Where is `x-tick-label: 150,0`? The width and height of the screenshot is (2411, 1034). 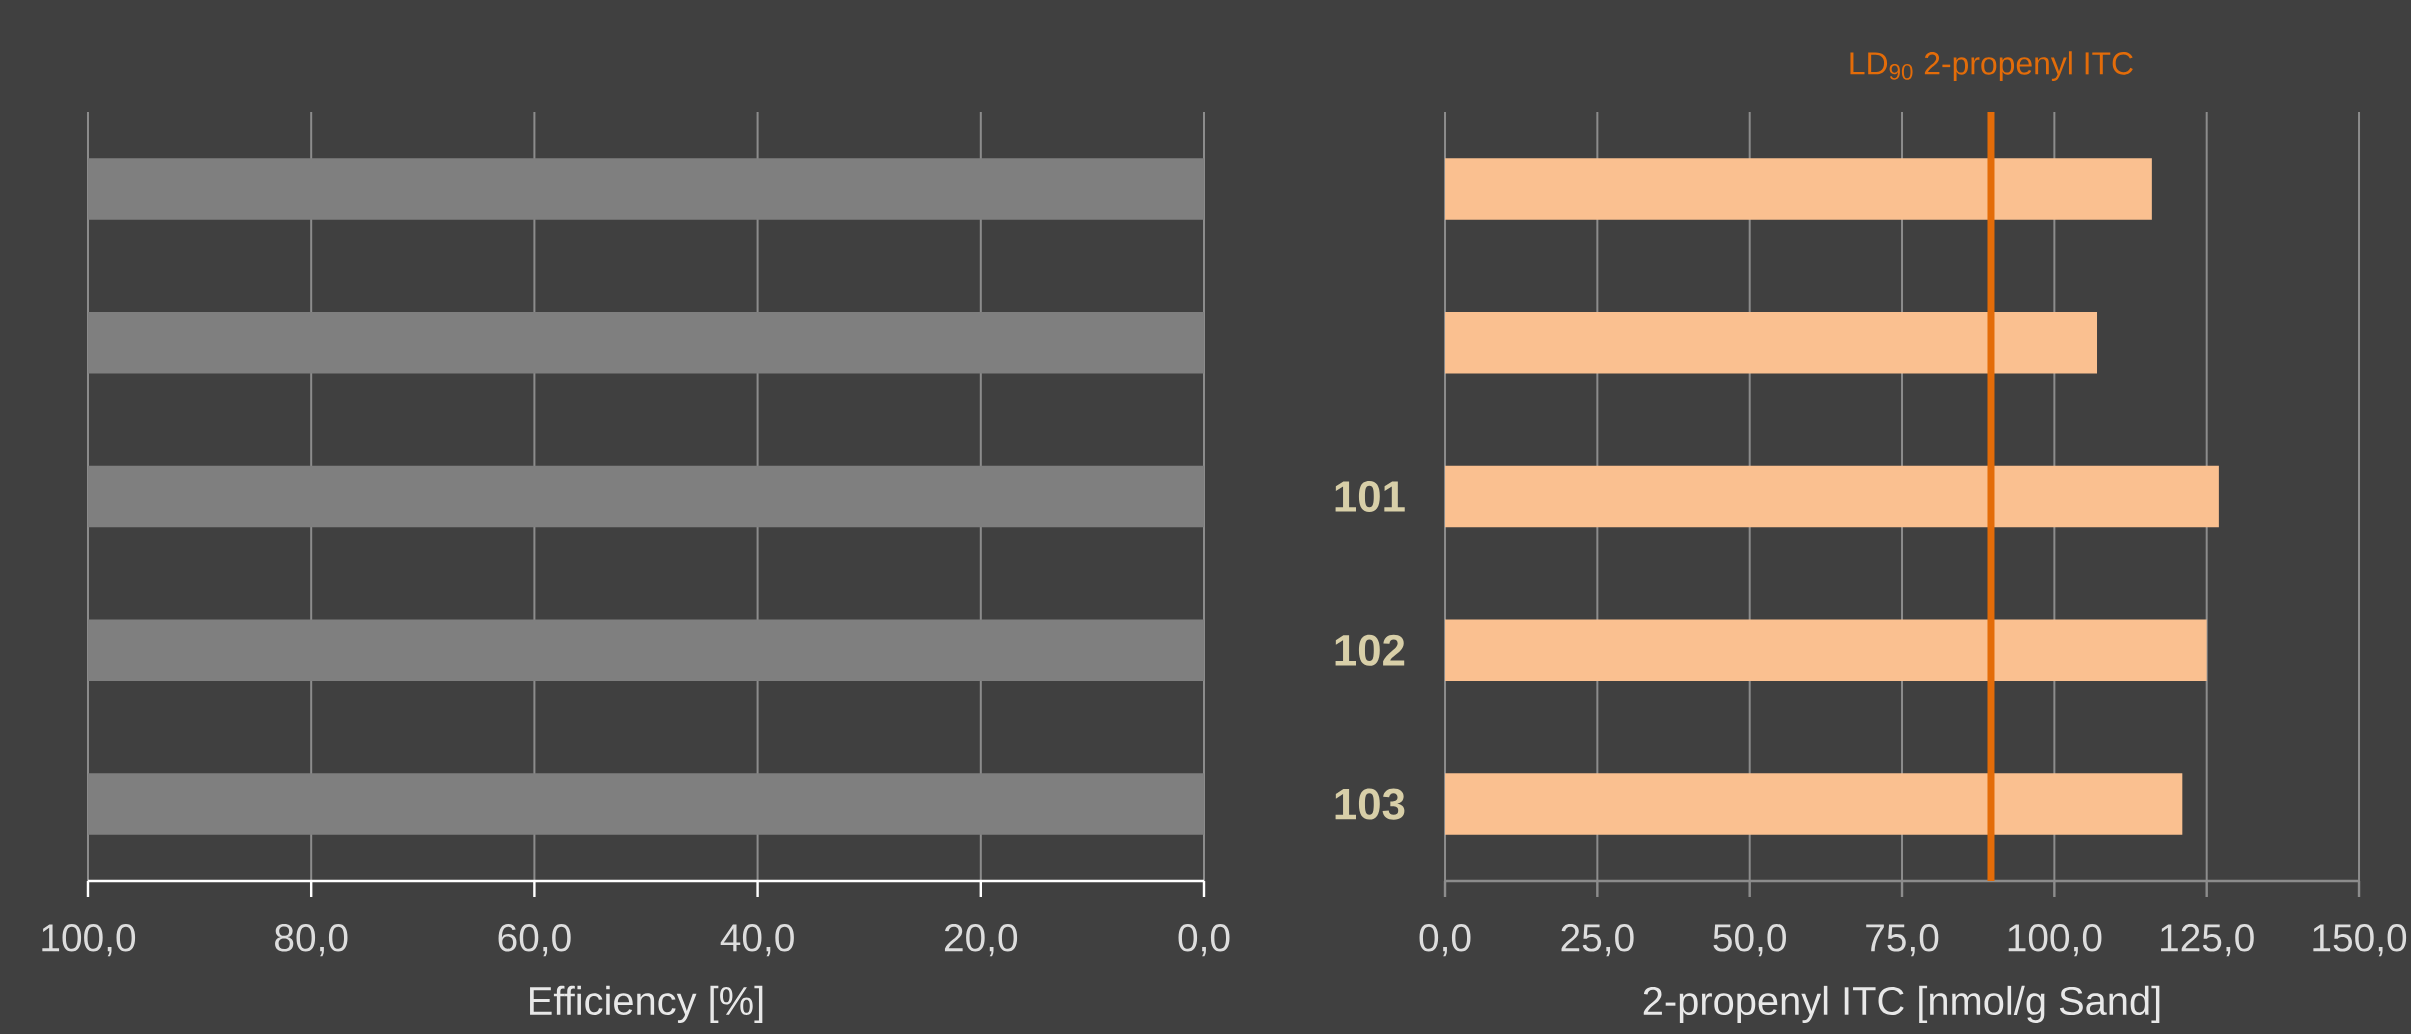
x-tick-label: 150,0 is located at coordinates (2360, 940).